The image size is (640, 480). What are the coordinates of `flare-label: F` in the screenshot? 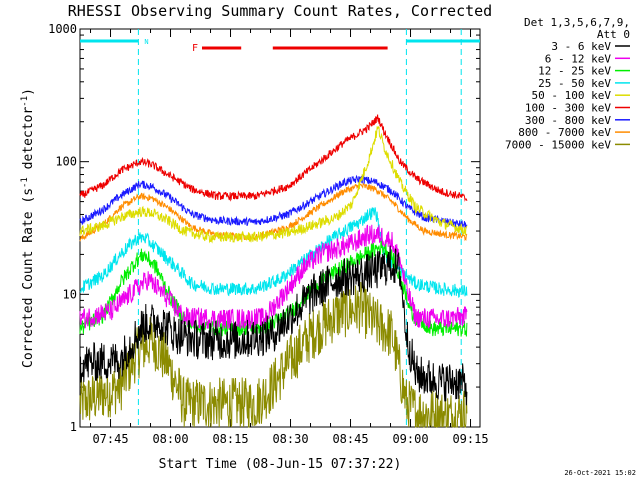 It's located at (195, 48).